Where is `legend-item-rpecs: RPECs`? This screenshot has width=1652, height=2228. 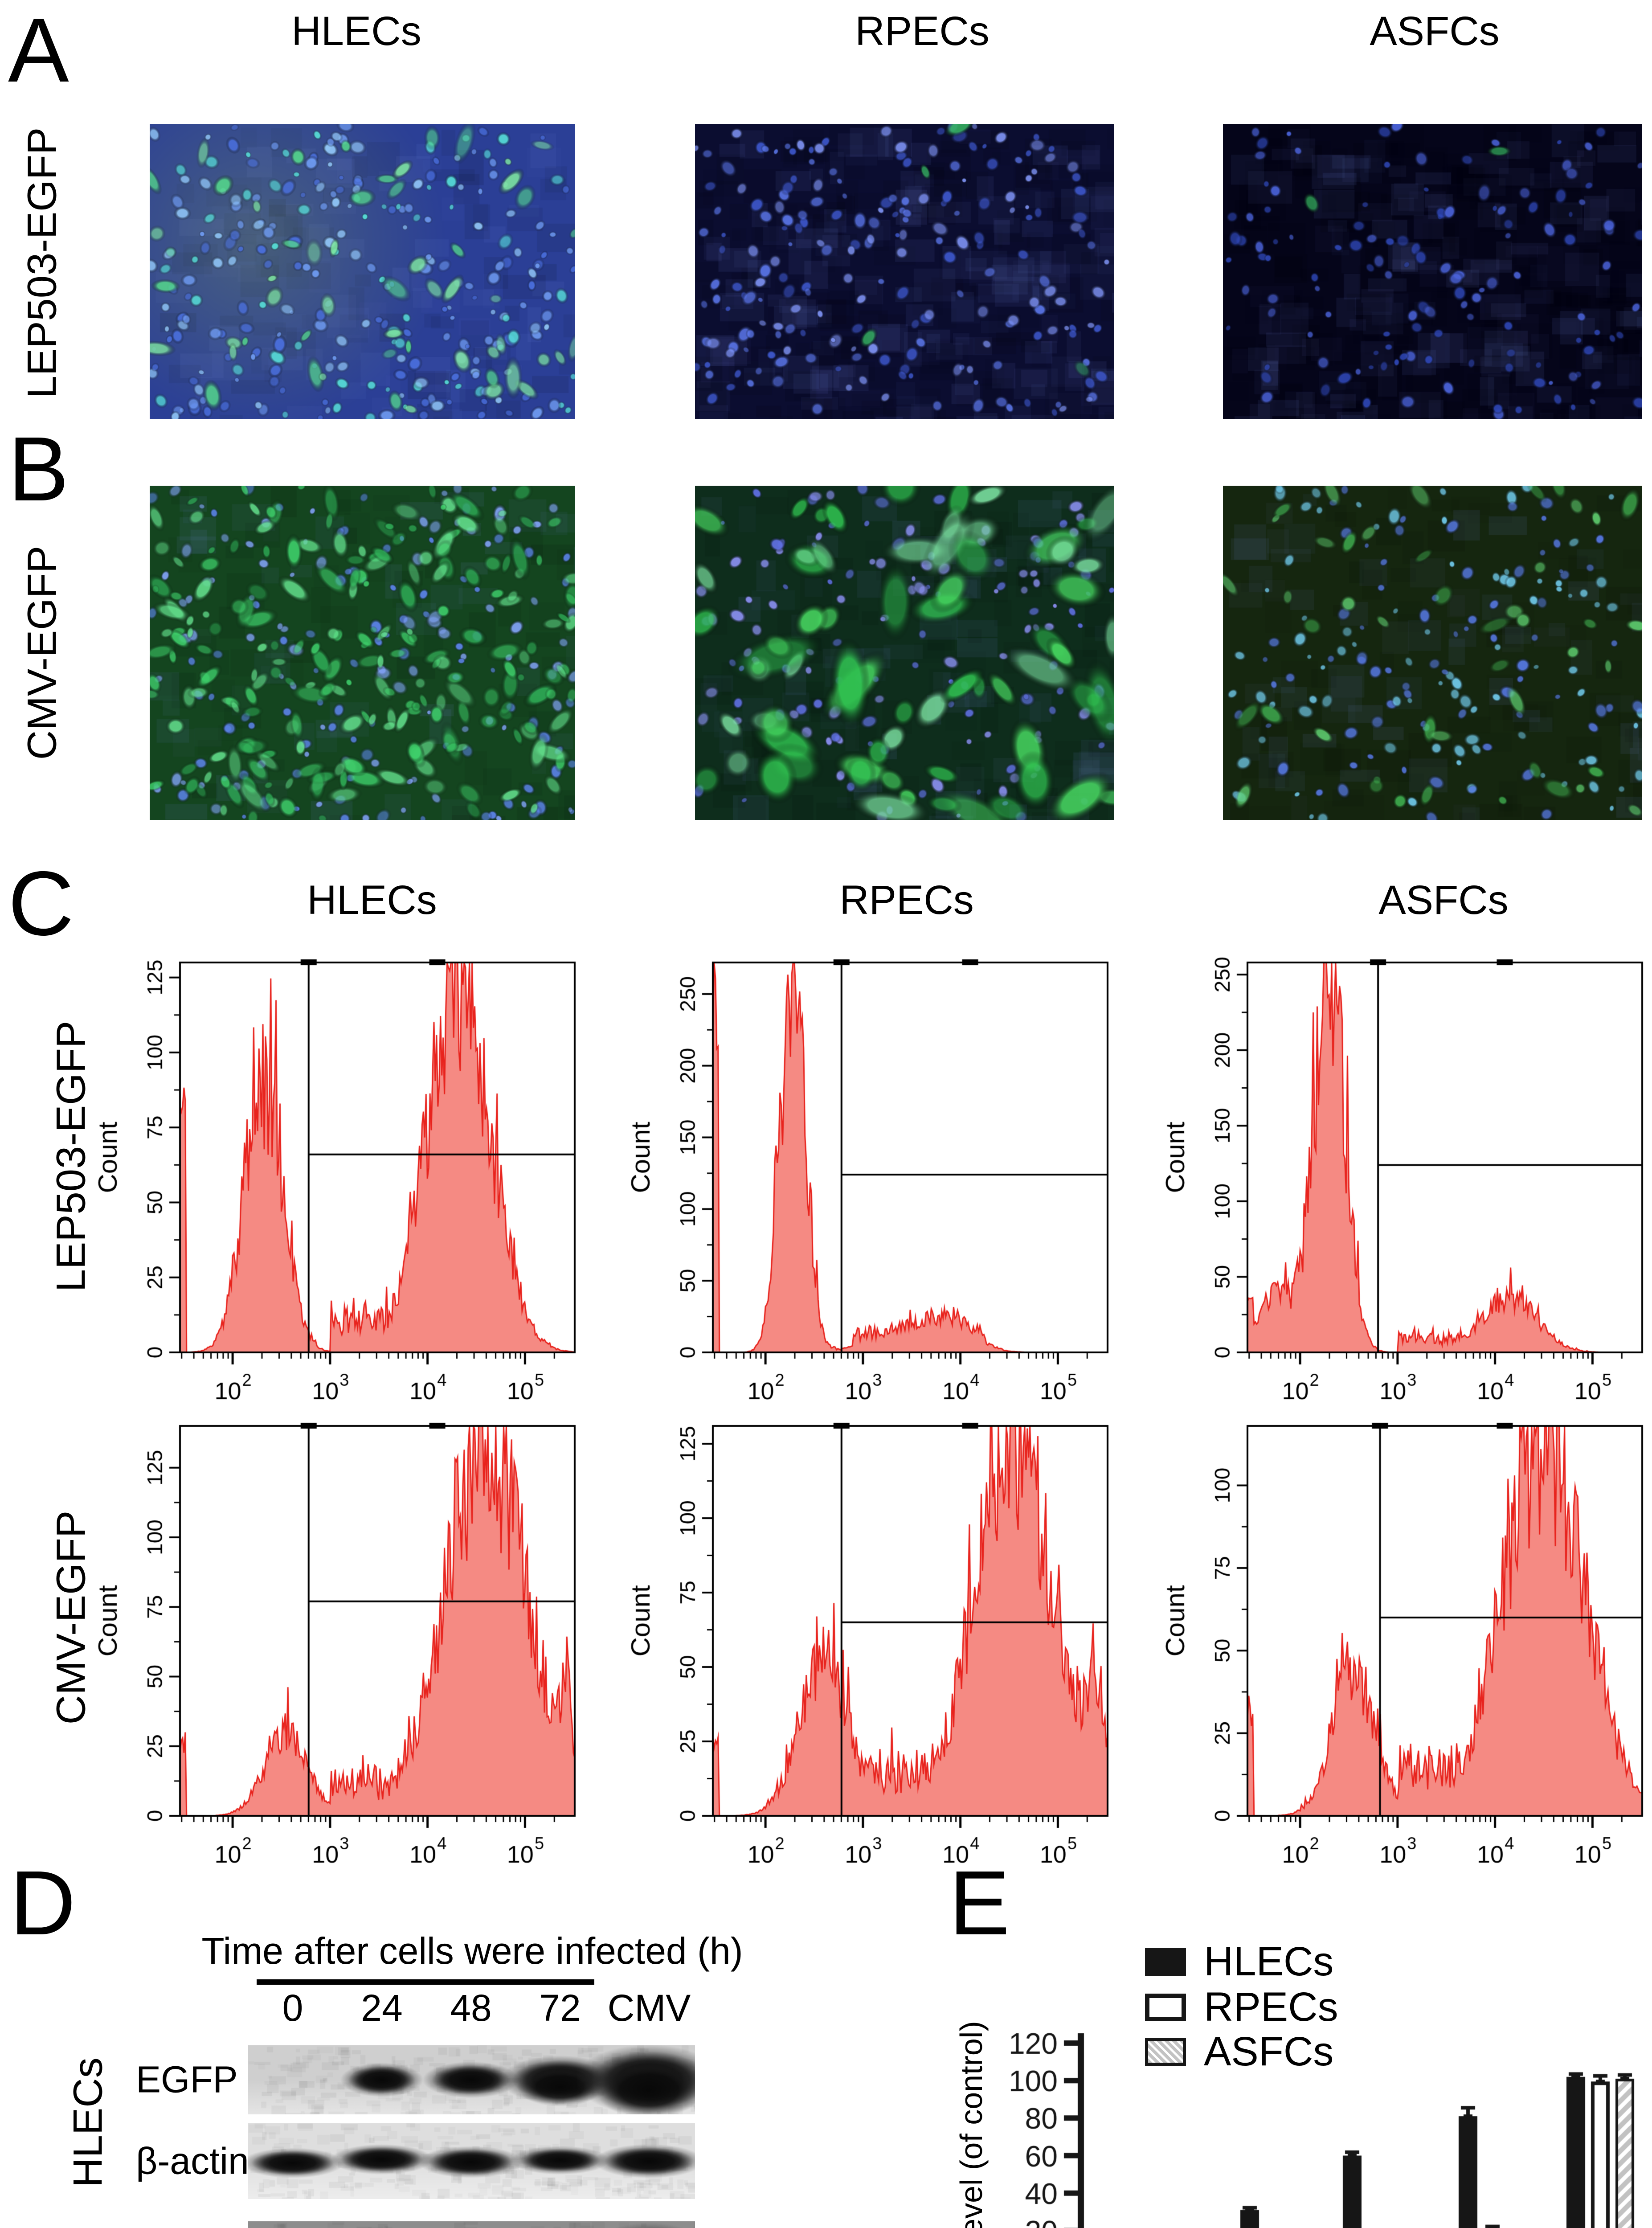
legend-item-rpecs: RPECs is located at coordinates (1241, 2007).